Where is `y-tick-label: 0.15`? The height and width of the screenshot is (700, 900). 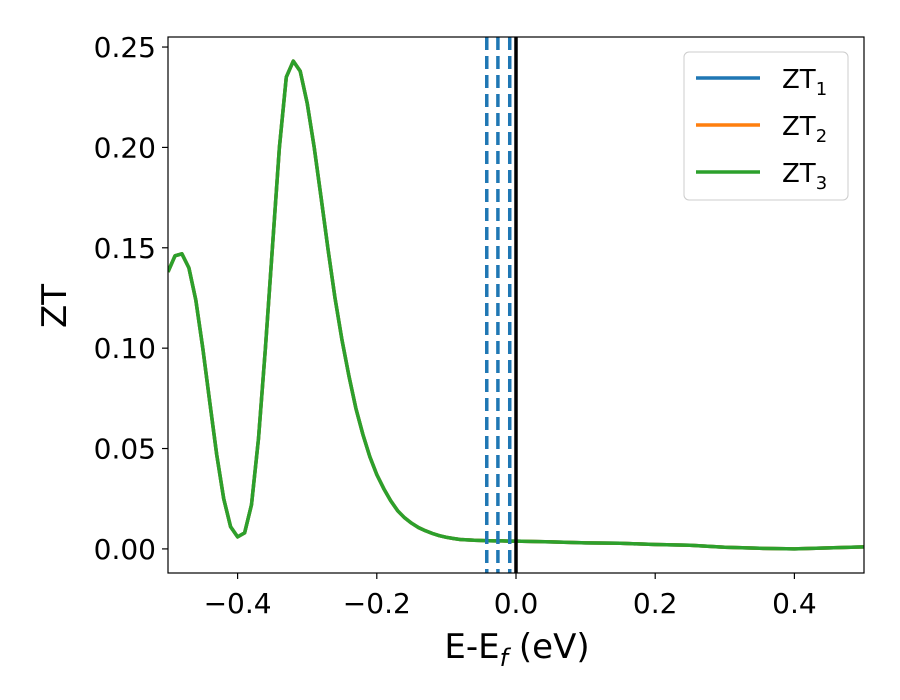 y-tick-label: 0.15 is located at coordinates (125, 248).